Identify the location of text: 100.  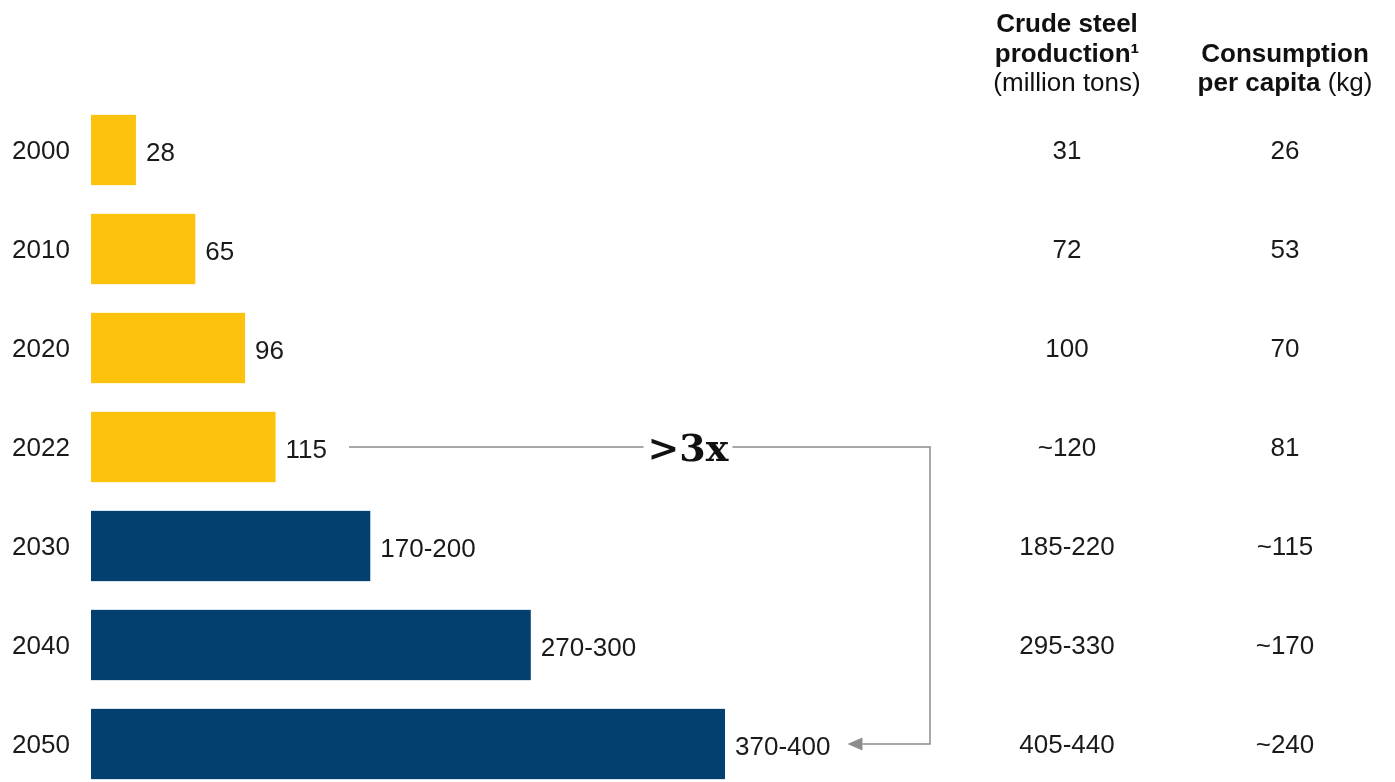
(1067, 348).